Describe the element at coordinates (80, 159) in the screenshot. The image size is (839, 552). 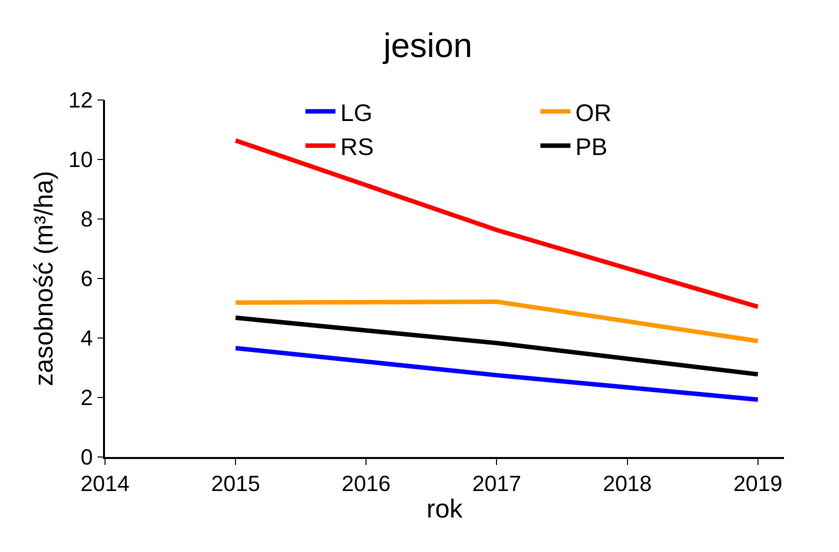
I see `y-tick-label: 10` at that location.